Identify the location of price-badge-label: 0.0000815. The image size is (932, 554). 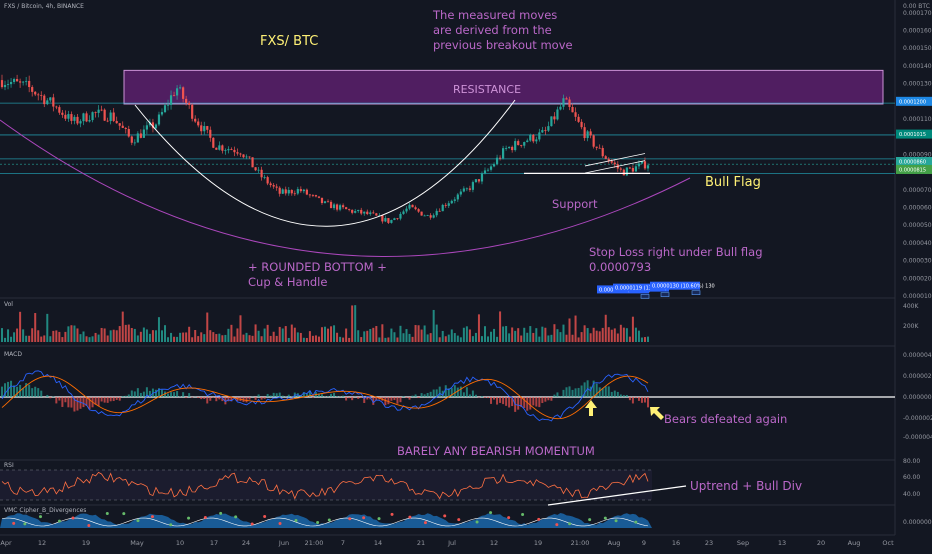
(912, 170).